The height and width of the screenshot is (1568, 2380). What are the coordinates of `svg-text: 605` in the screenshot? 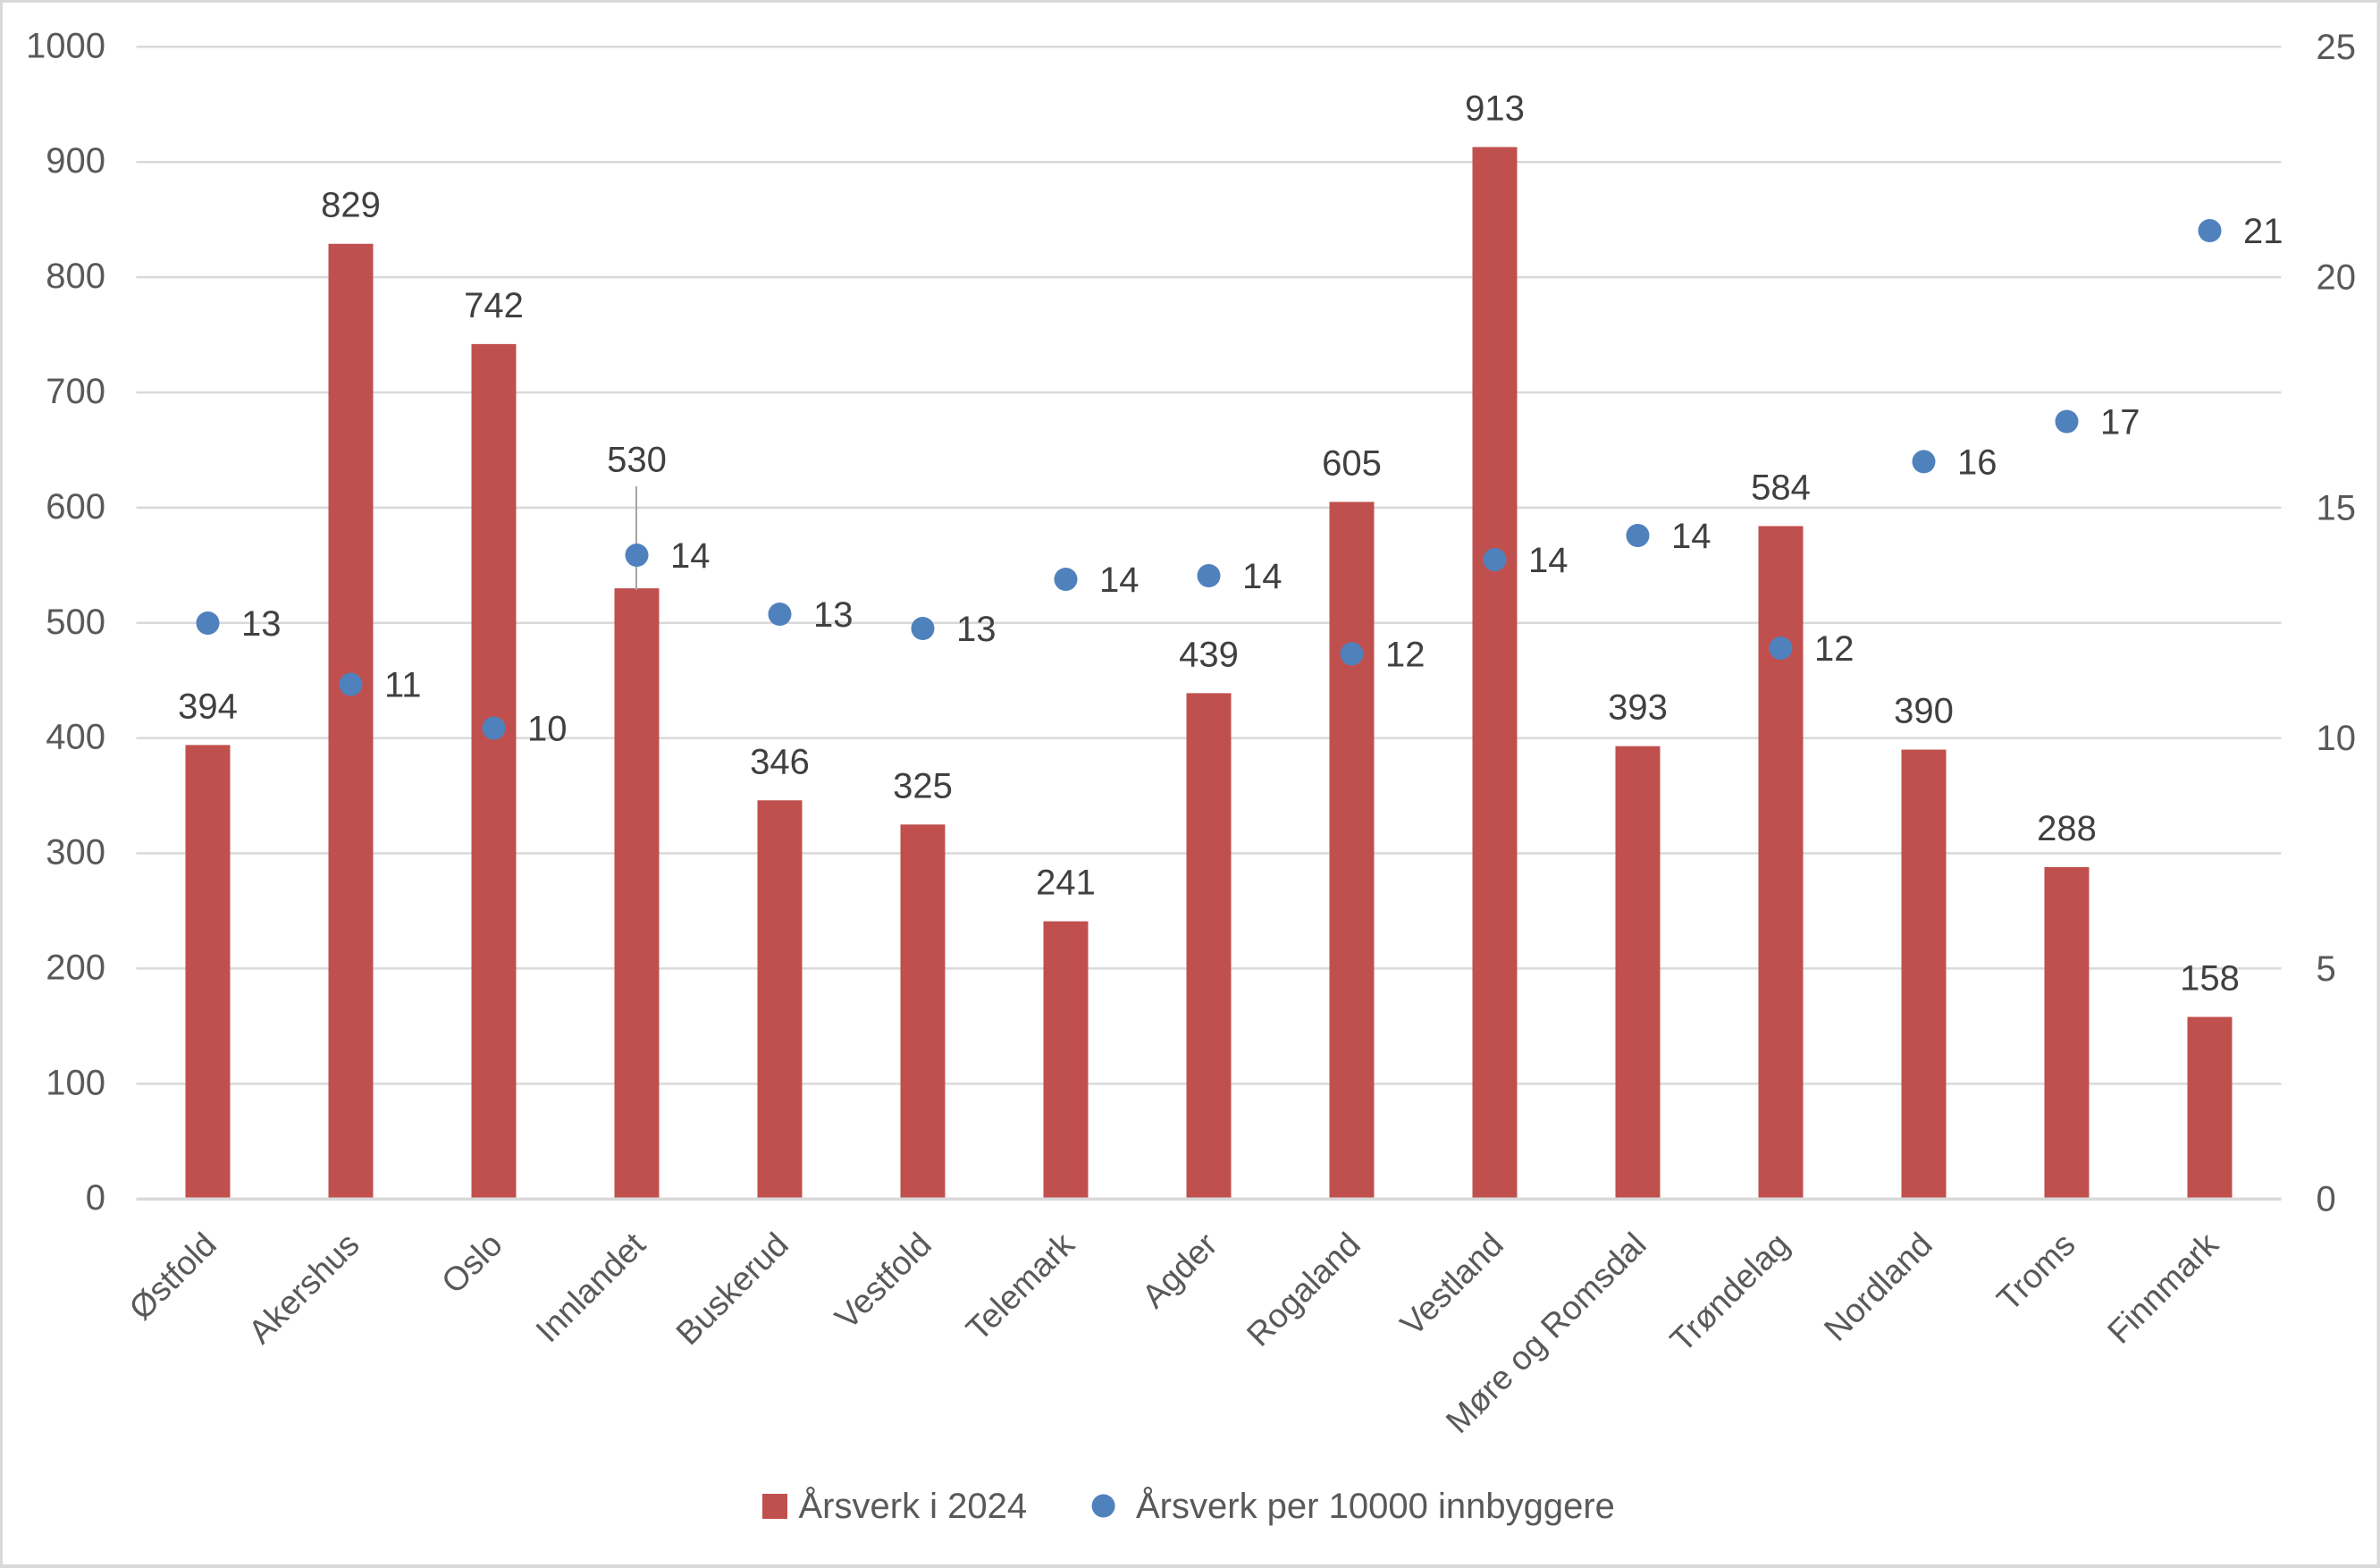 It's located at (1352, 463).